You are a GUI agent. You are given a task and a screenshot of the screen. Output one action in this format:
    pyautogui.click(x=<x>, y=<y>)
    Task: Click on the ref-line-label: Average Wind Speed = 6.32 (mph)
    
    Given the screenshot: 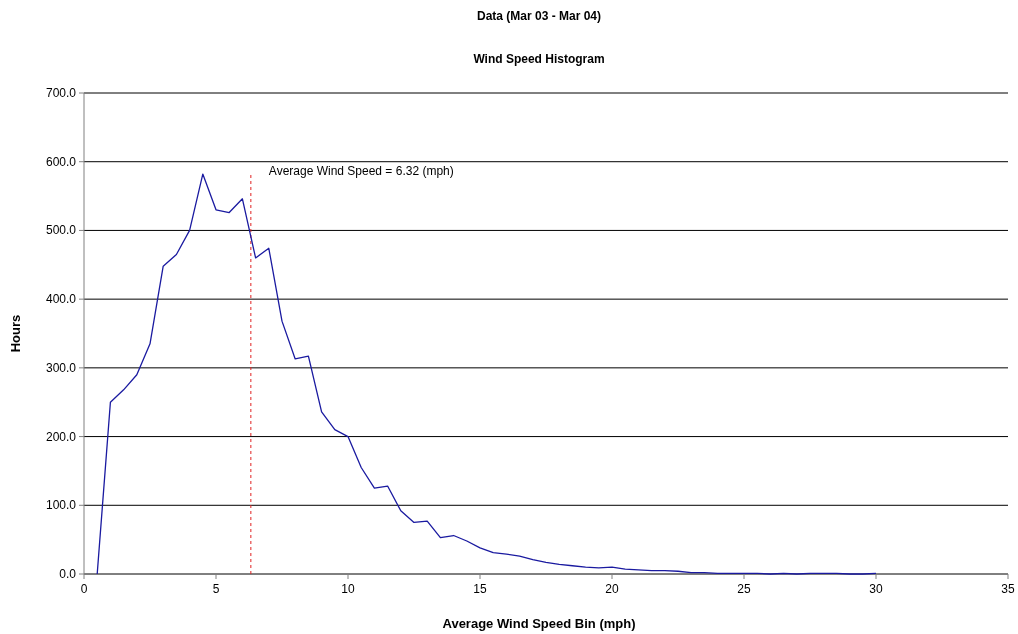 What is the action you would take?
    pyautogui.click(x=361, y=171)
    